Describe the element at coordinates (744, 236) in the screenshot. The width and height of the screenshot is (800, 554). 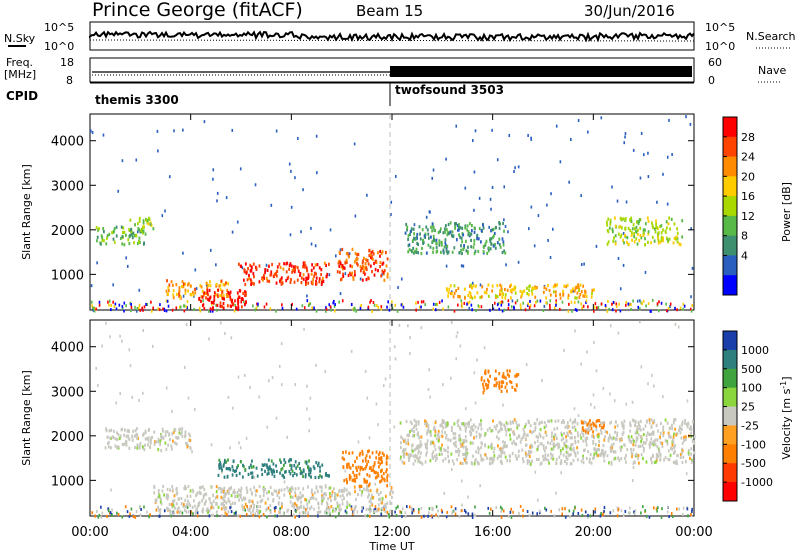
I see `colorbar-tick-label: 8` at that location.